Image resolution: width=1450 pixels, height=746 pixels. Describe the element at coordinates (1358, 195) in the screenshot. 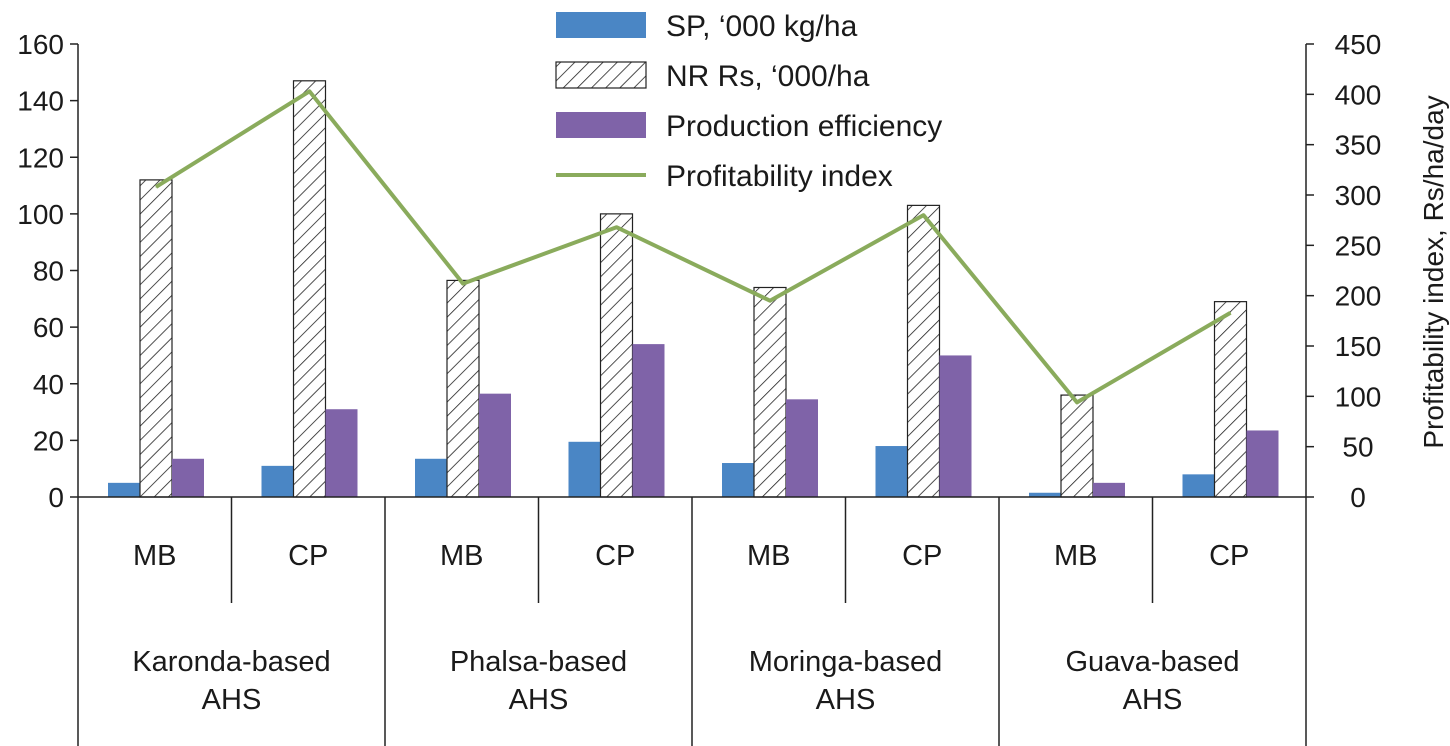

I see `y-tick-label-right: 300` at that location.